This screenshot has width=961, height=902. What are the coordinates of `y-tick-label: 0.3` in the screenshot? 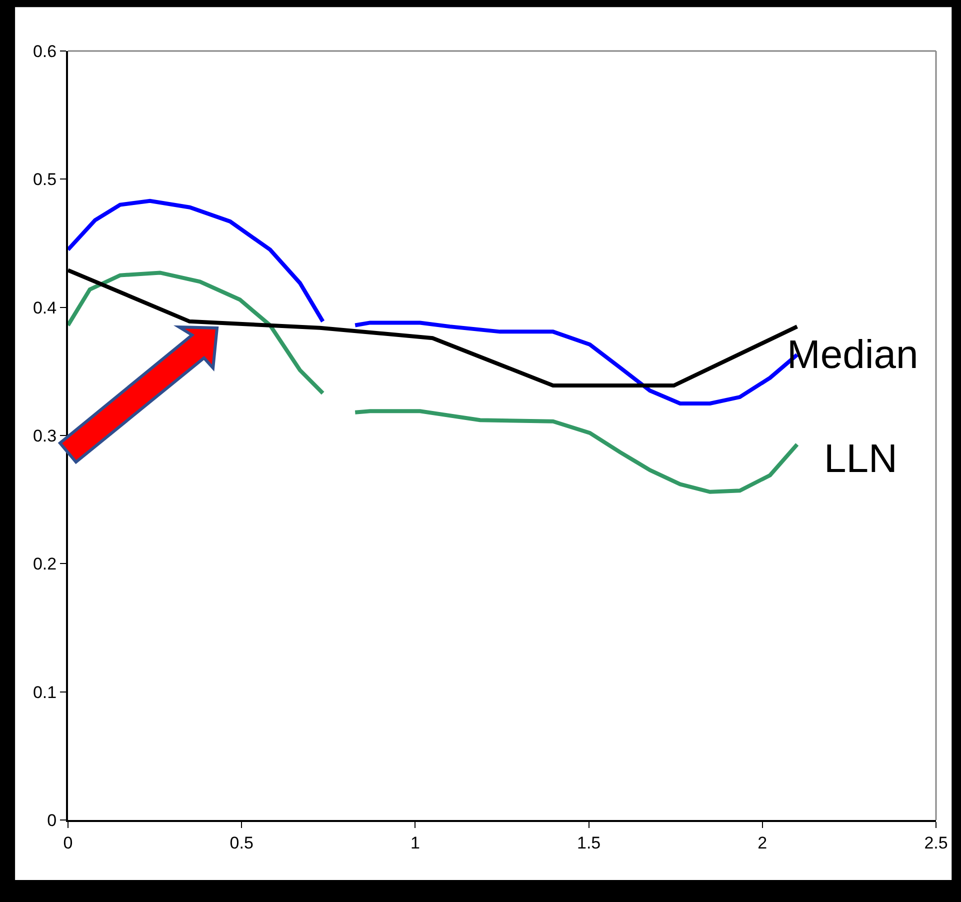 It's located at (44, 436).